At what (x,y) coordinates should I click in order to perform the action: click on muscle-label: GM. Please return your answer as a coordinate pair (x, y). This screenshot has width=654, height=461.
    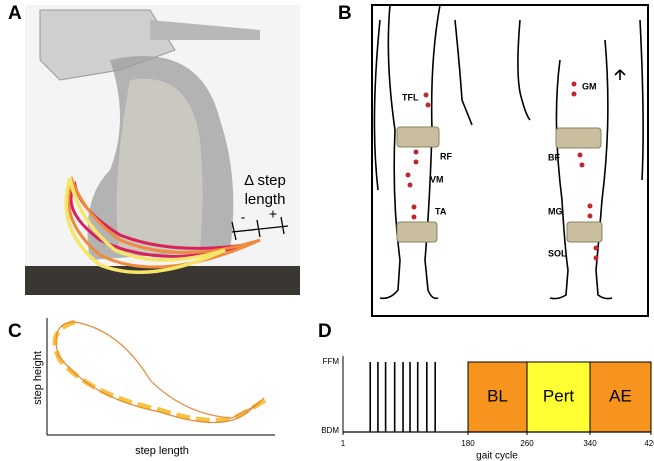
    Looking at the image, I should click on (589, 86).